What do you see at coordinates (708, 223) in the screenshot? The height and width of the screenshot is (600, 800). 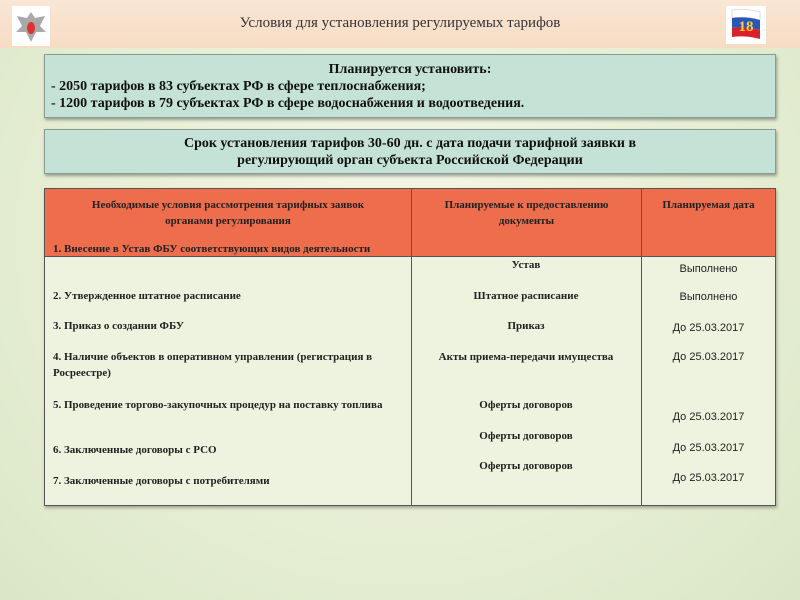 I see `column-header: Планируемая дата` at bounding box center [708, 223].